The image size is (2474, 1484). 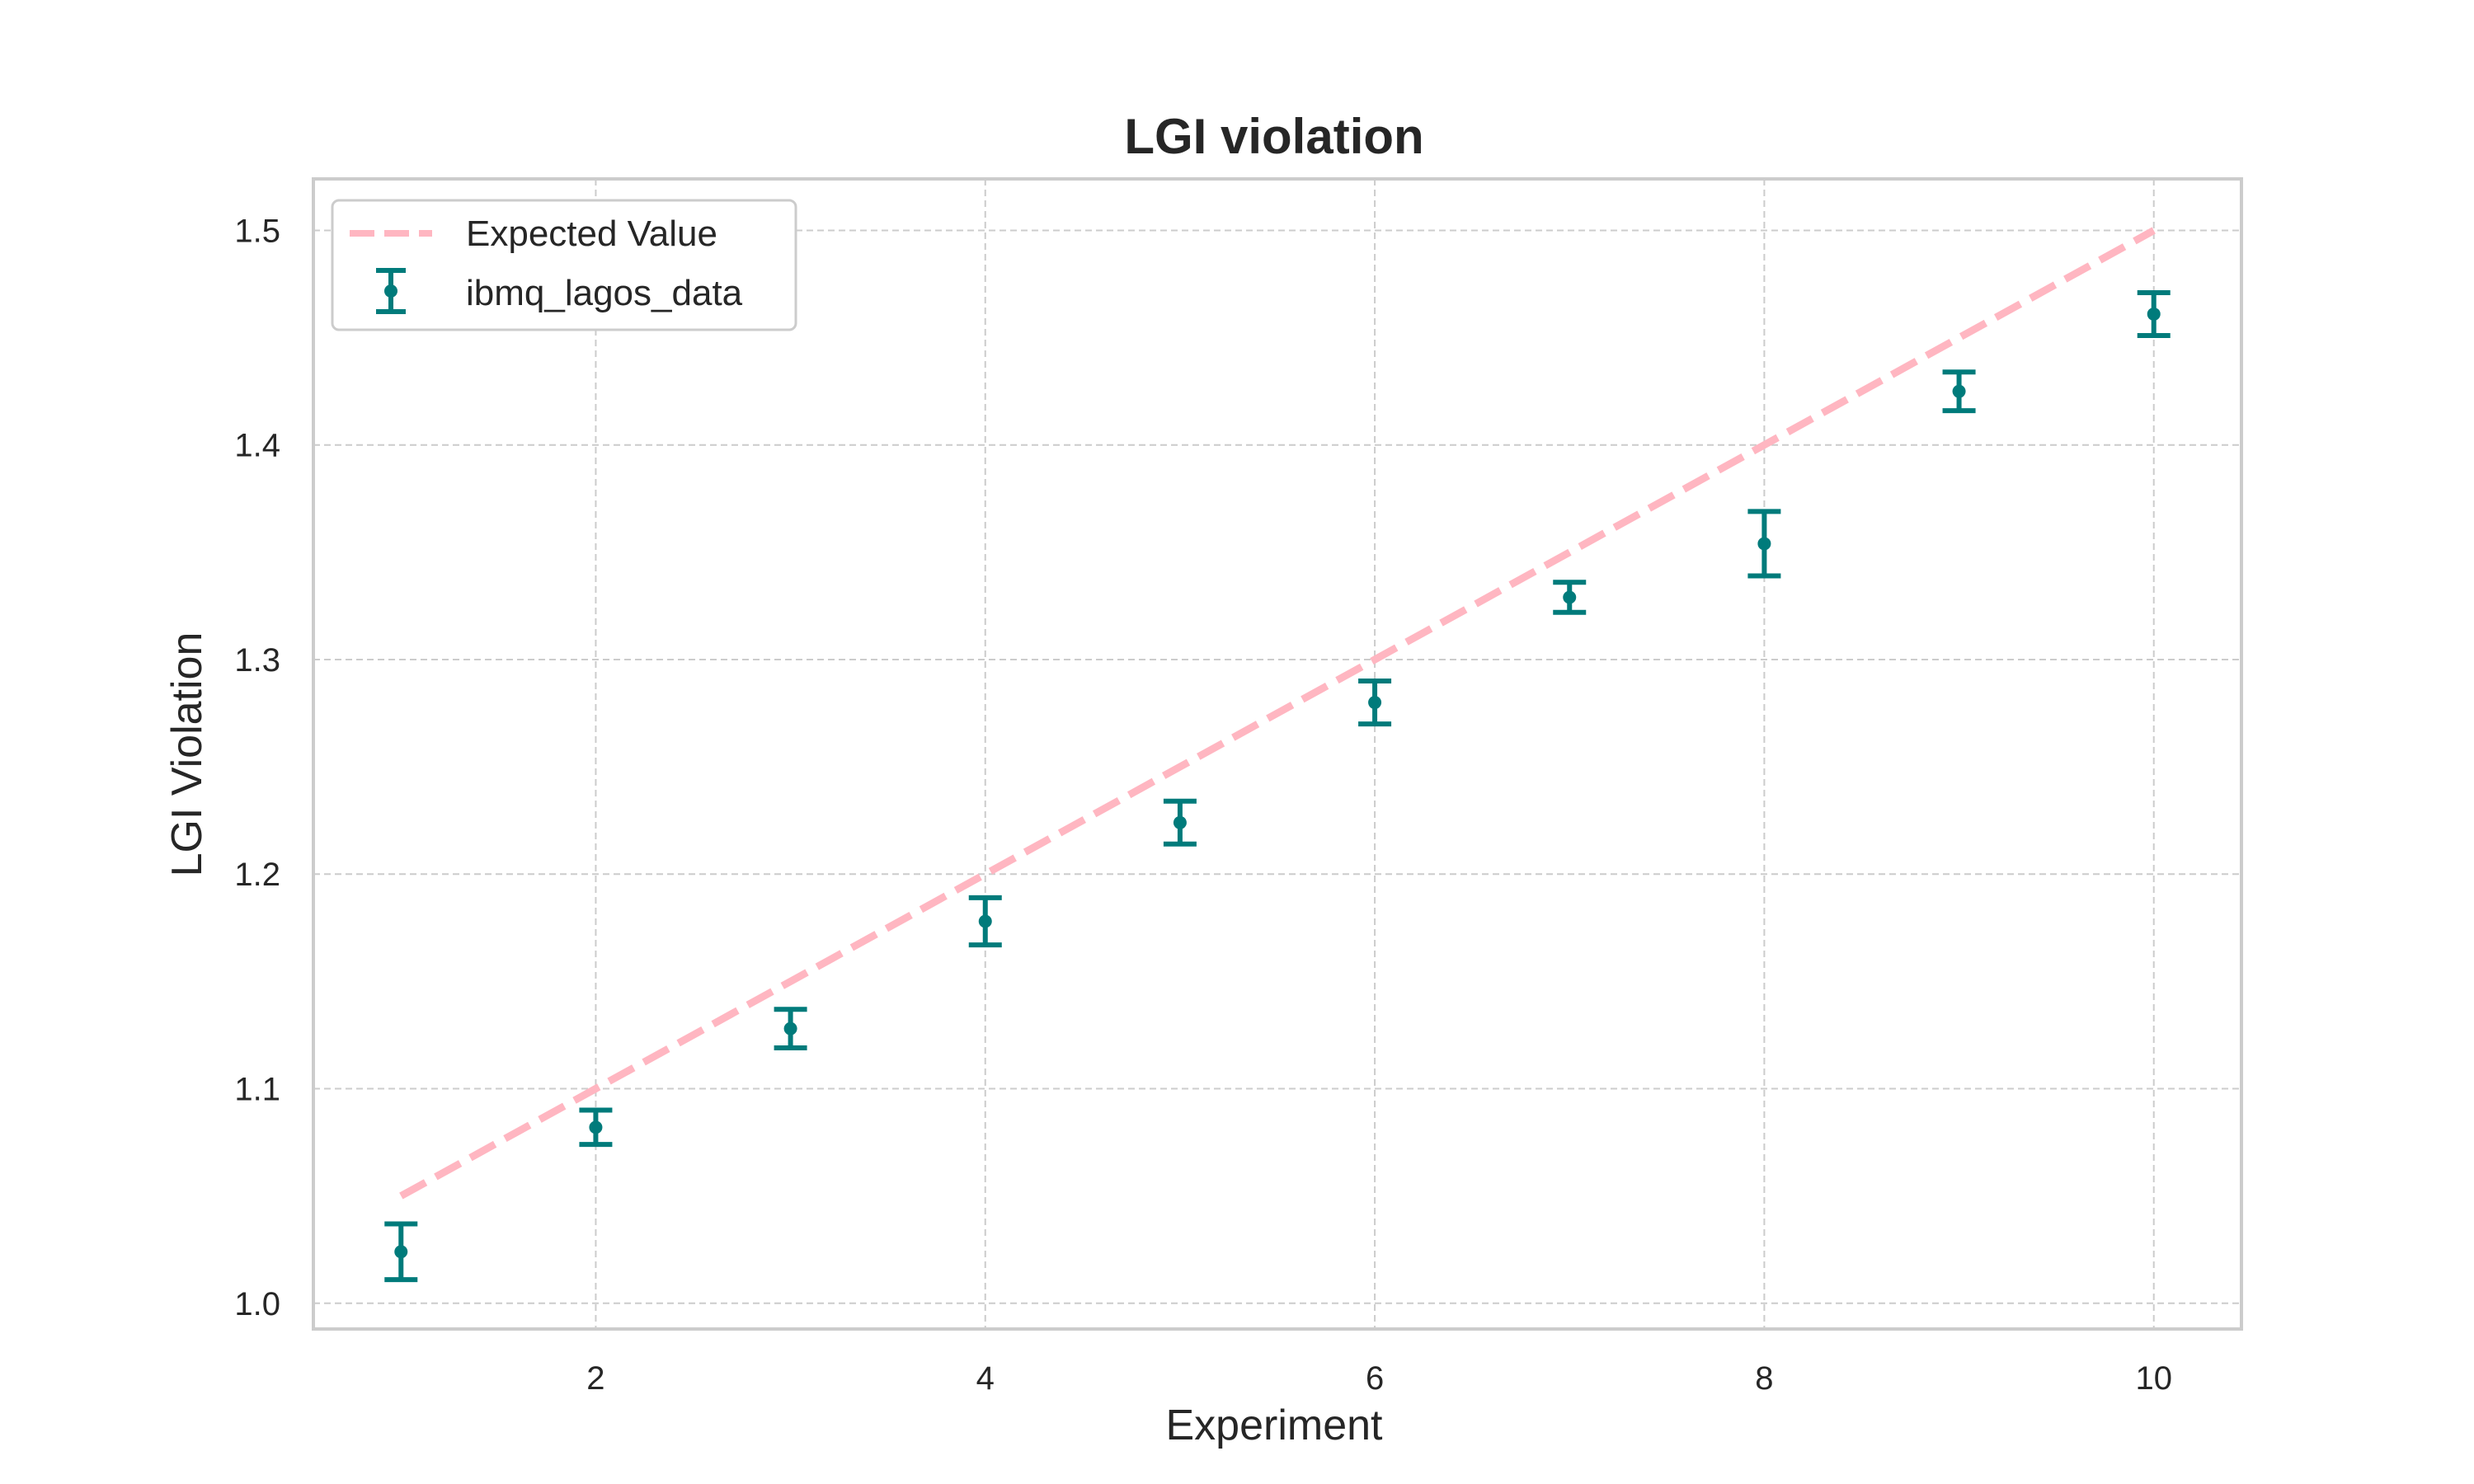 I want to click on x-tick-label: 8, so click(x=1764, y=1378).